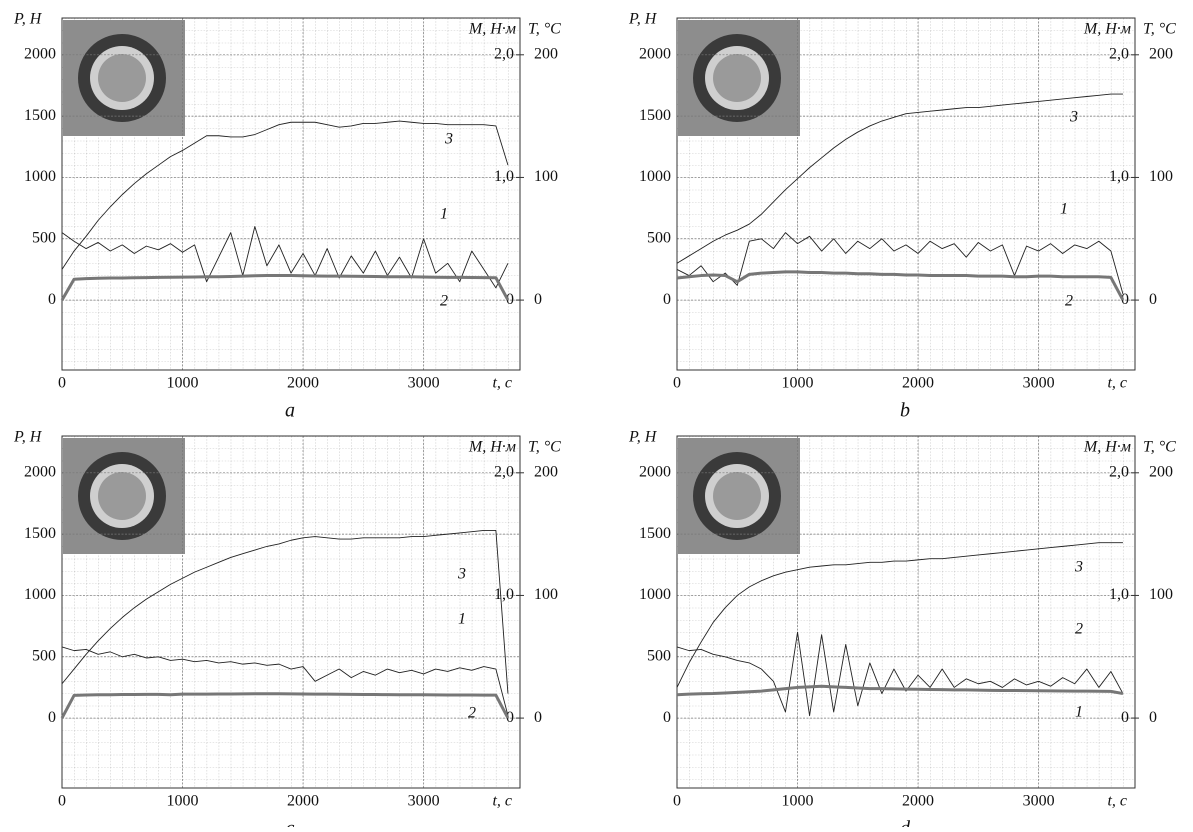 This screenshot has width=1193, height=832. What do you see at coordinates (905, 822) in the screenshot?
I see `panel-label: d` at bounding box center [905, 822].